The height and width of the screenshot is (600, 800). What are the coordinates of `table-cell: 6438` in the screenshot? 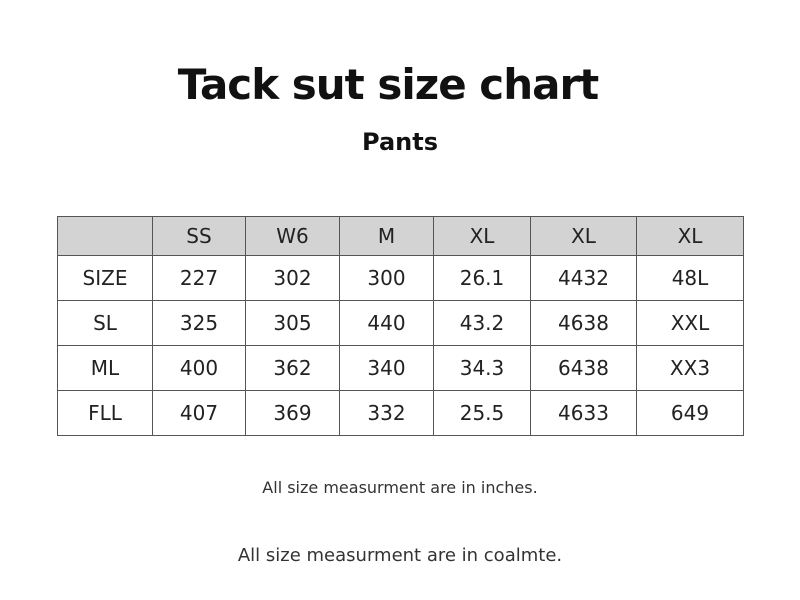 It's located at (584, 368).